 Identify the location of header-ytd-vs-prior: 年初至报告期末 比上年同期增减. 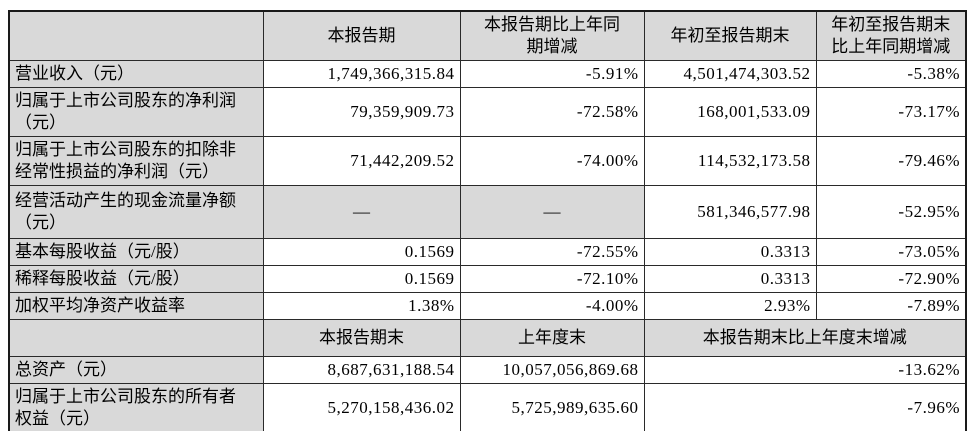
(891, 35).